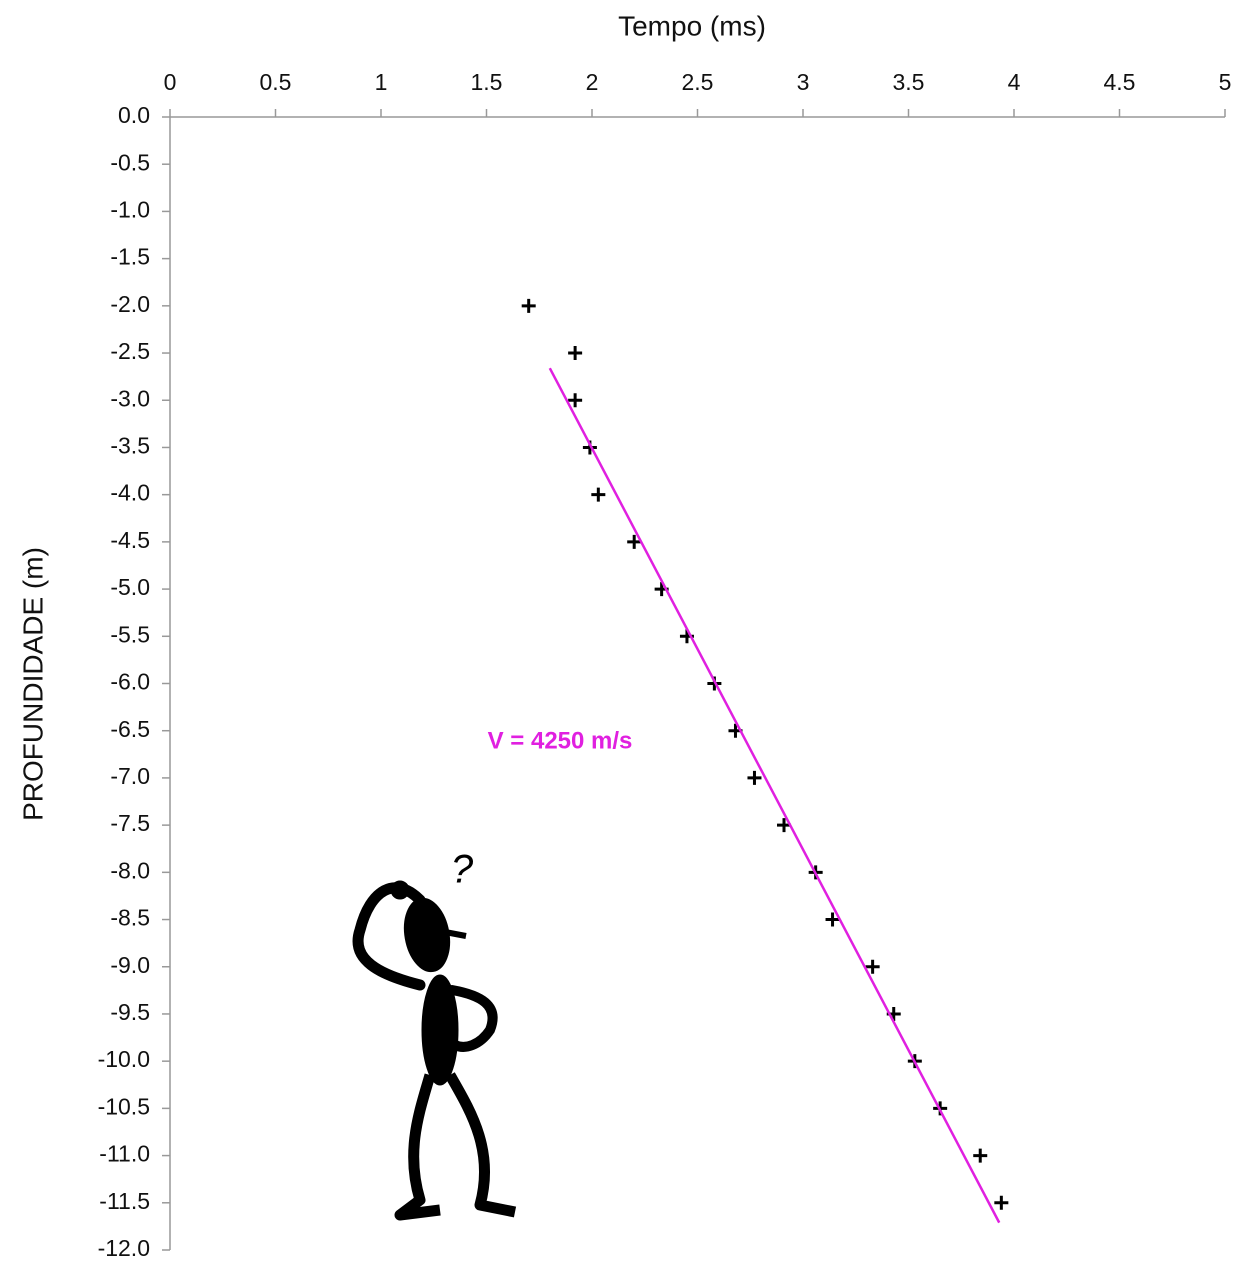  Describe the element at coordinates (381, 82) in the screenshot. I see `x-tick-label: 1` at that location.